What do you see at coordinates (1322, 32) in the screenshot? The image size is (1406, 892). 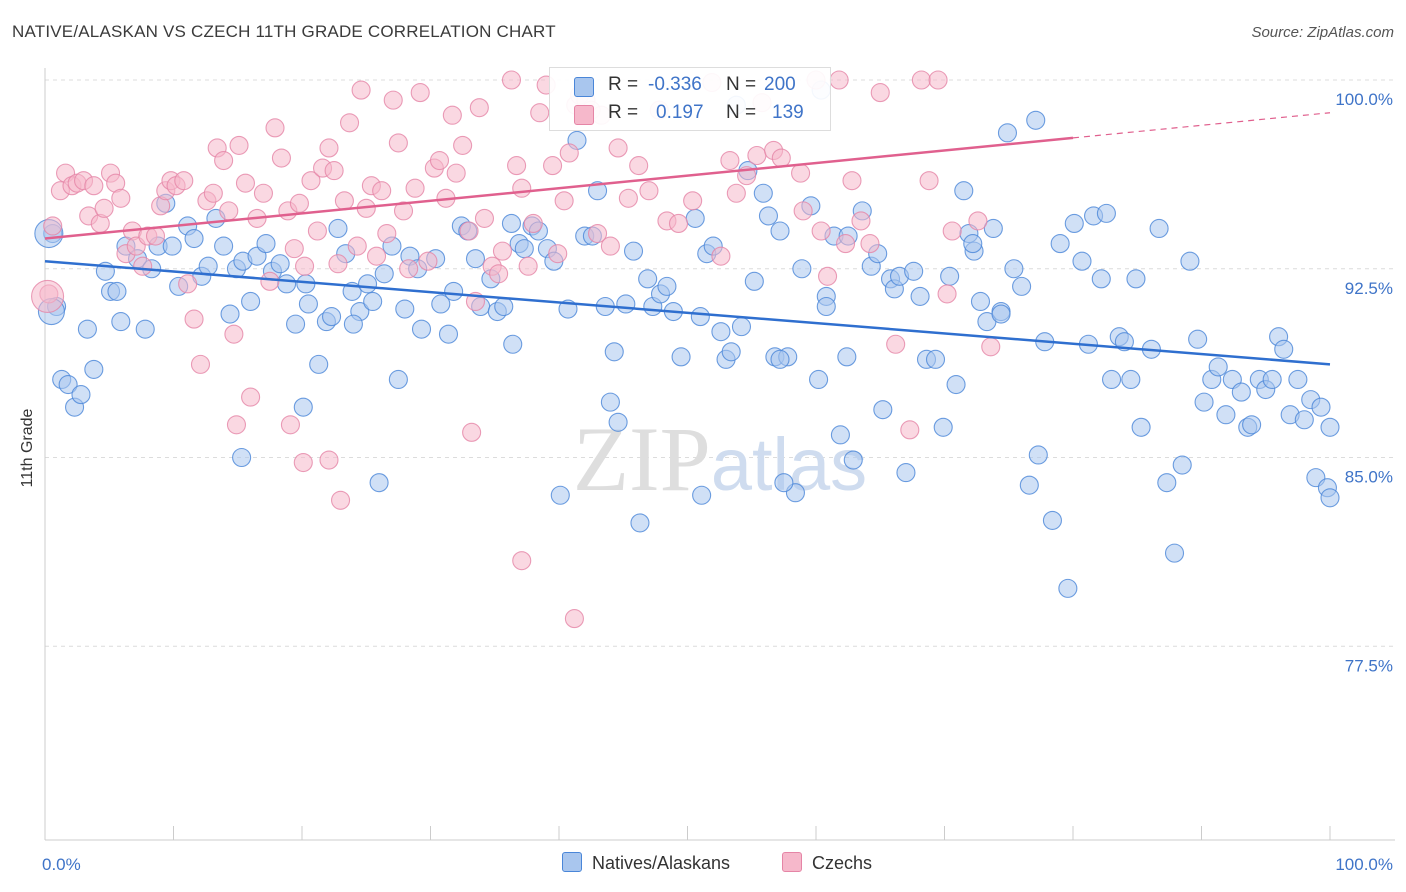 I see `source-label: Source: ZipAtlas.com` at bounding box center [1322, 32].